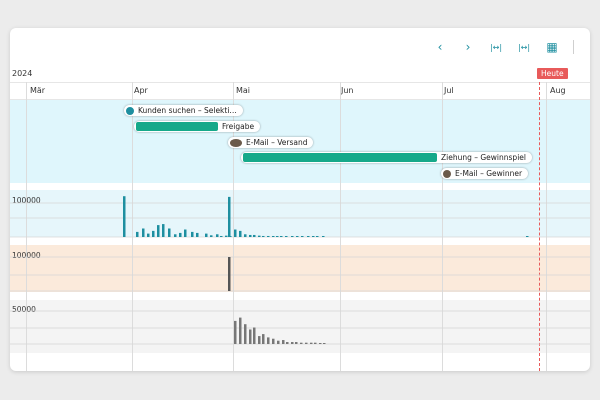  I want to click on task-label: Ziehung – Gewinnspiel, so click(483, 157).